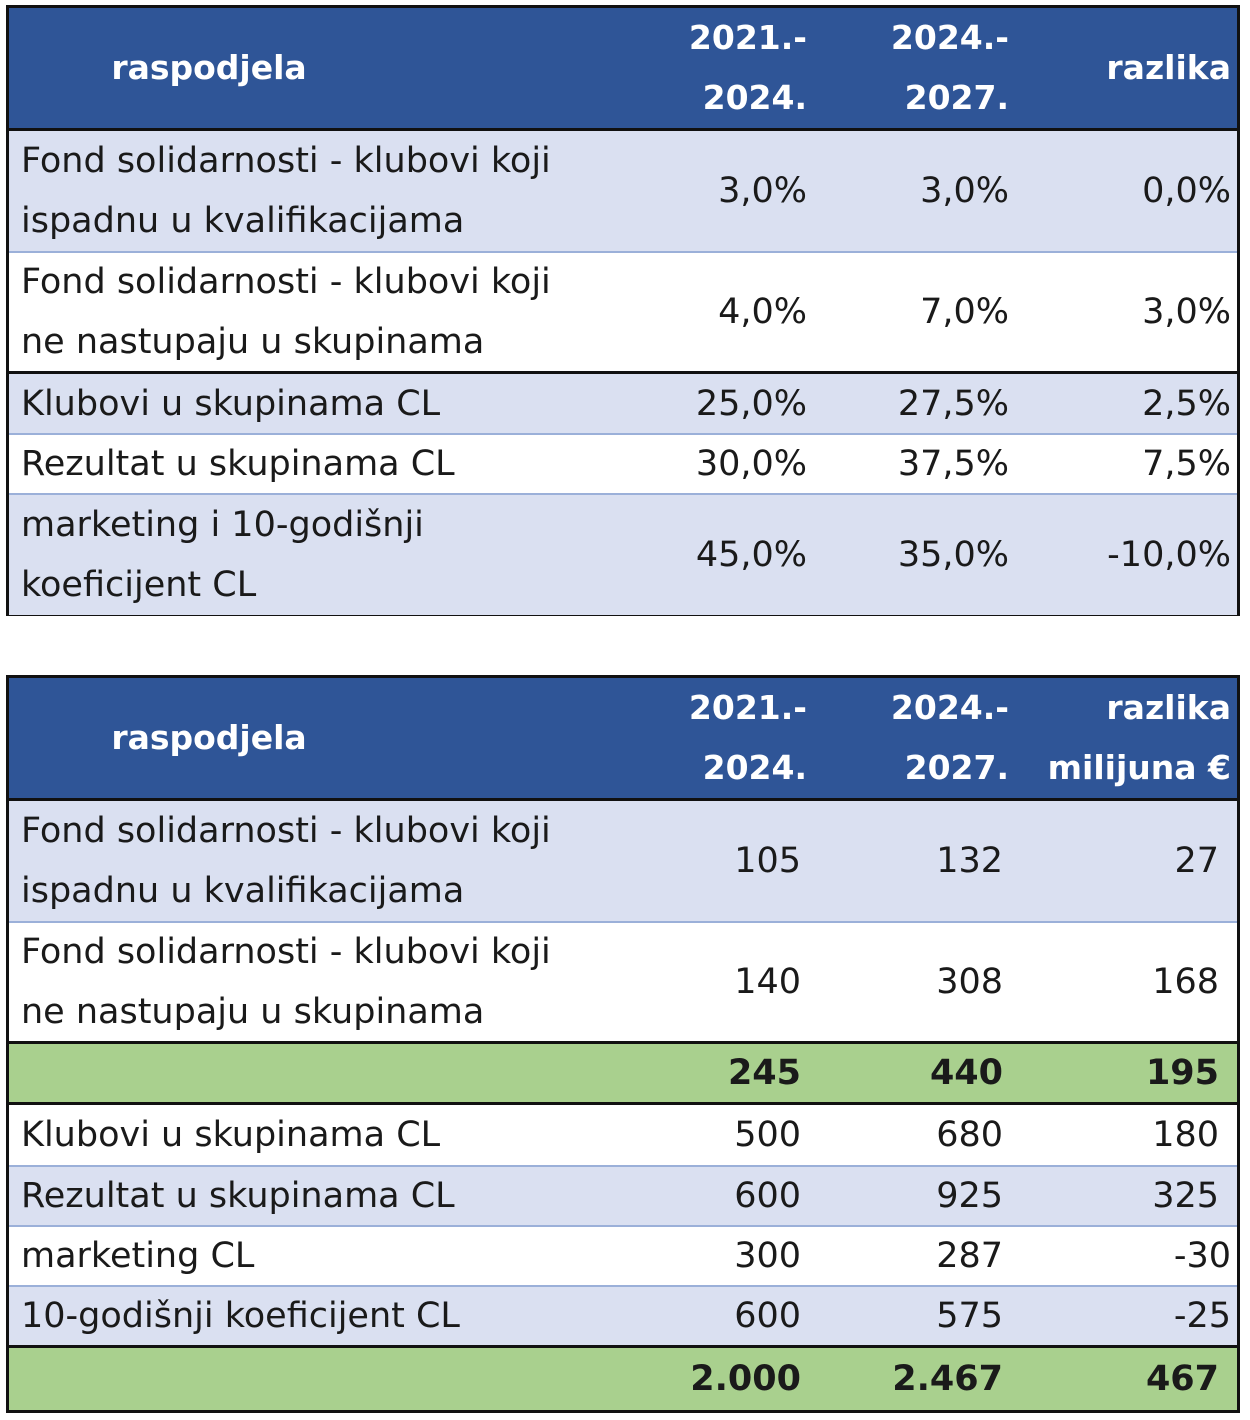  Describe the element at coordinates (1185, 1196) in the screenshot. I see `cell-razlika: 325` at that location.